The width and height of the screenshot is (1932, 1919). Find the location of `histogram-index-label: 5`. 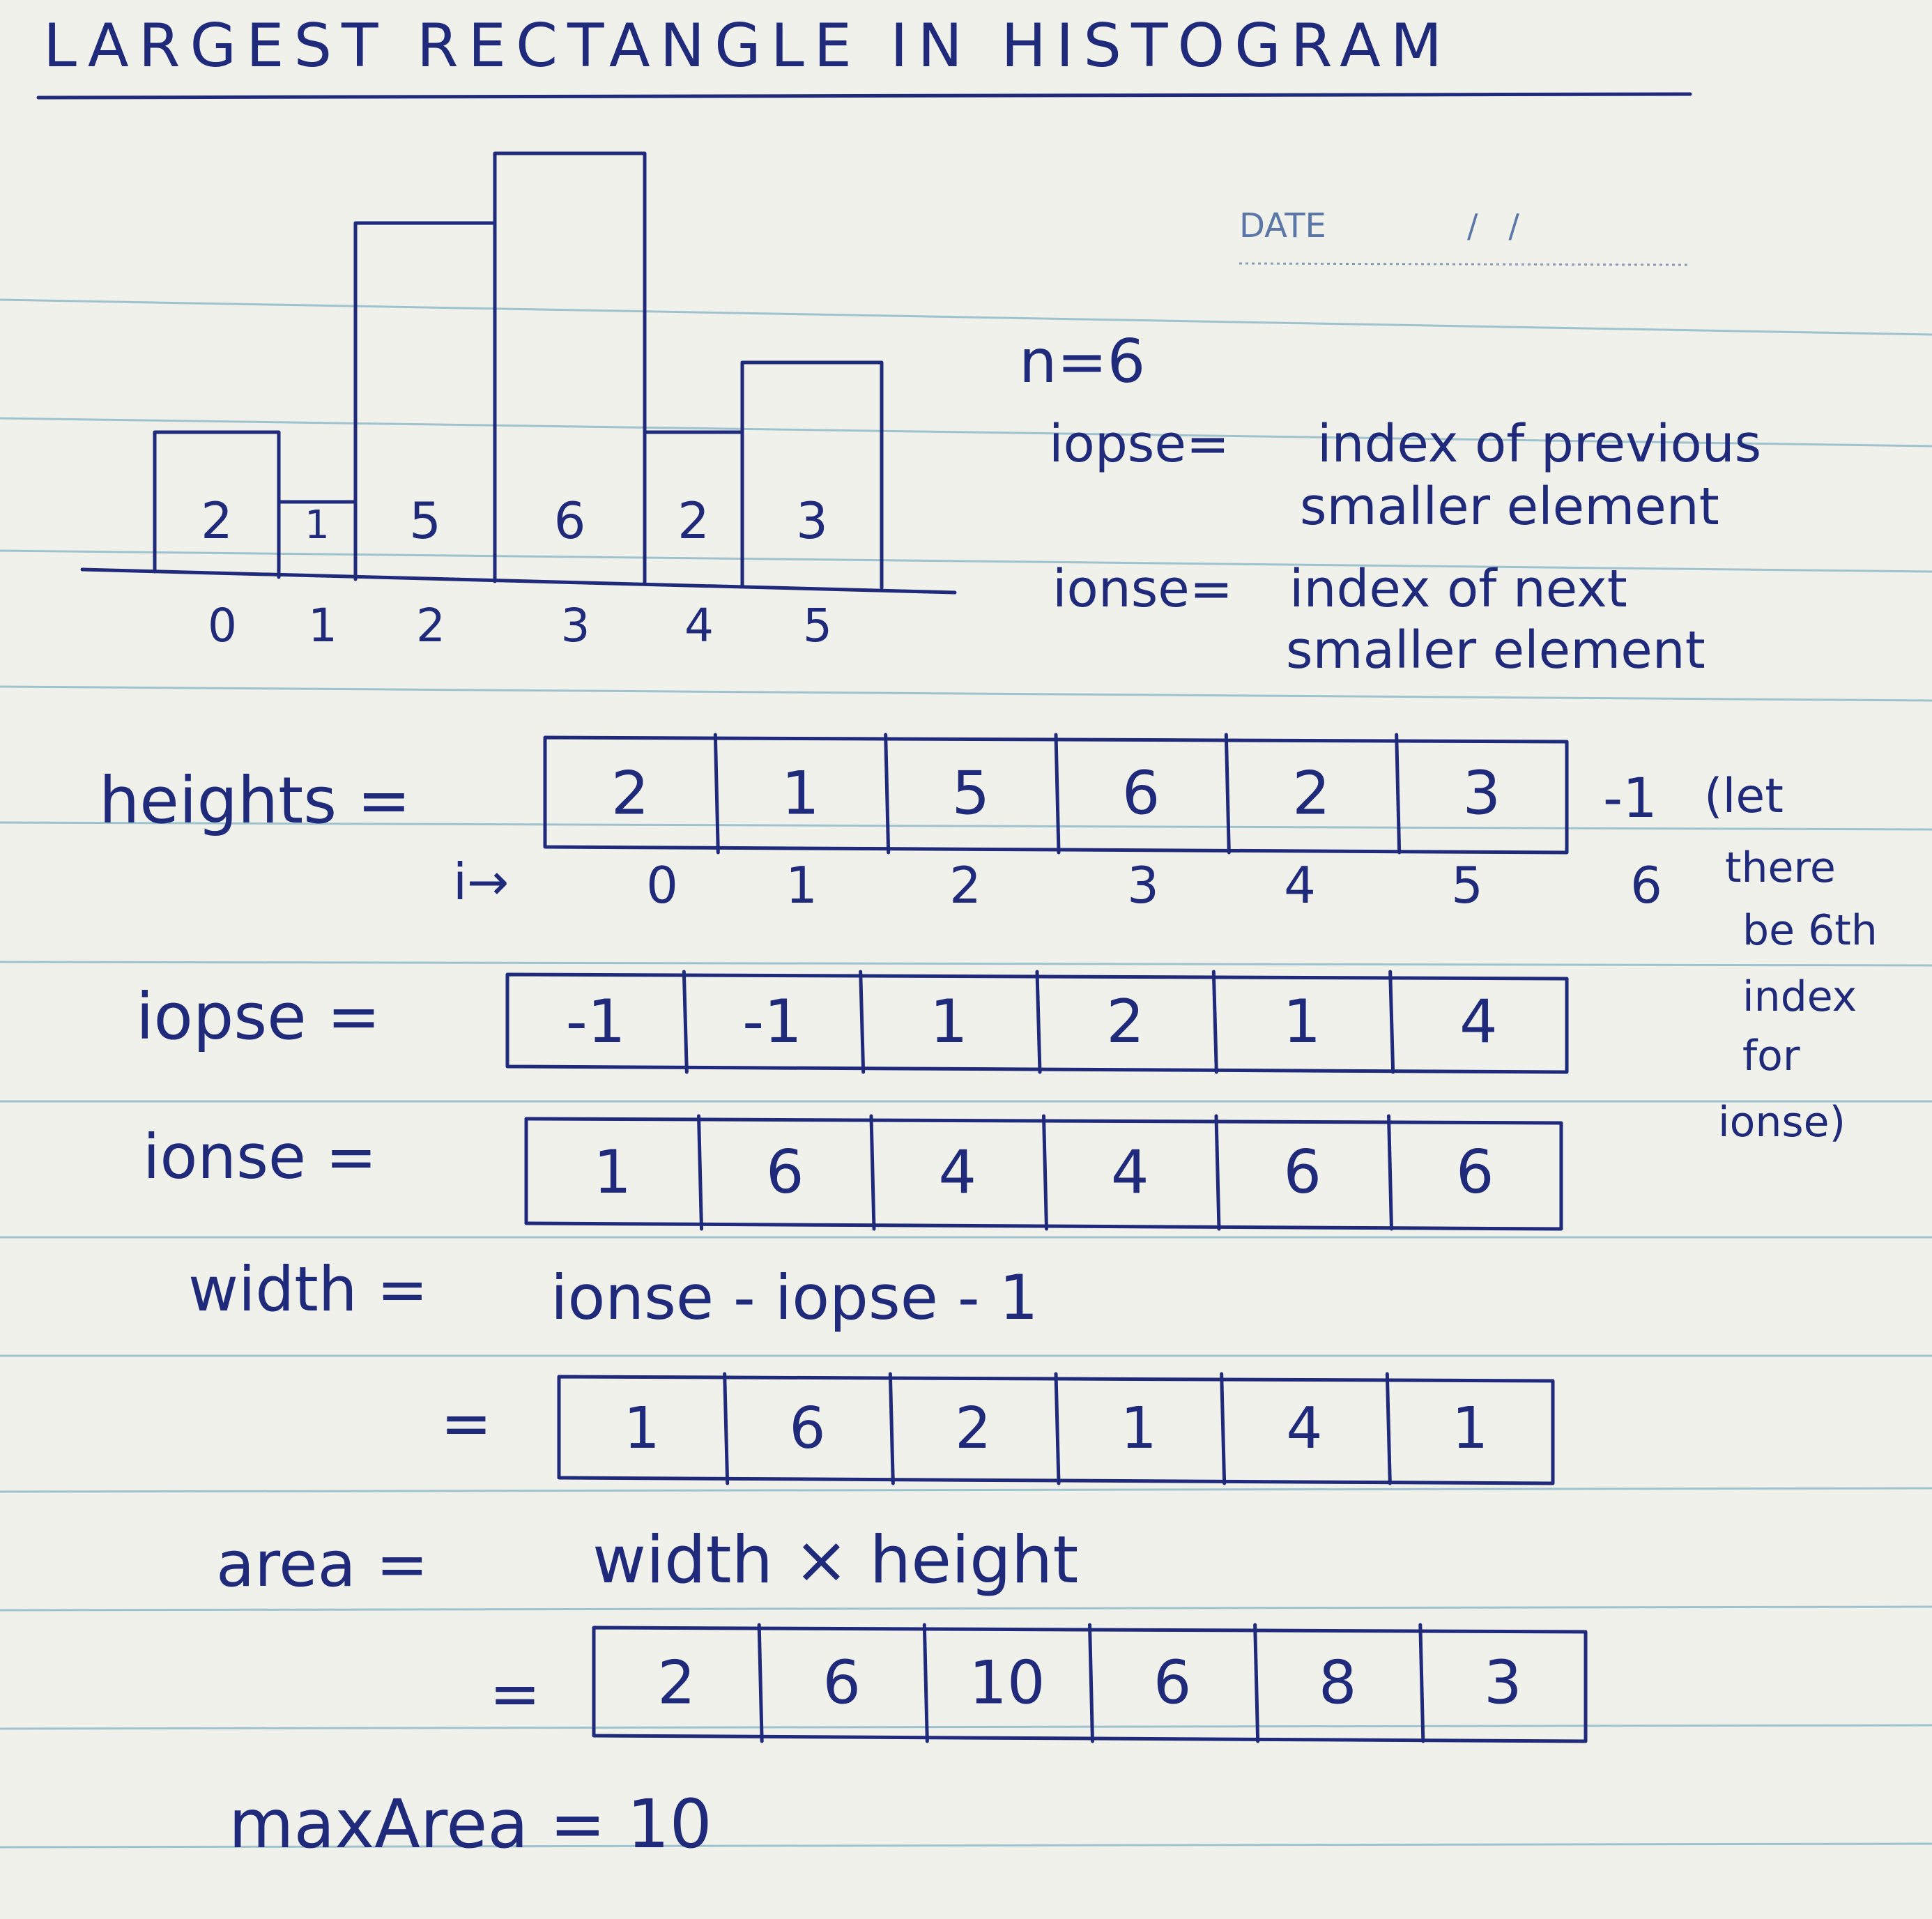

histogram-index-label: 5 is located at coordinates (817, 625).